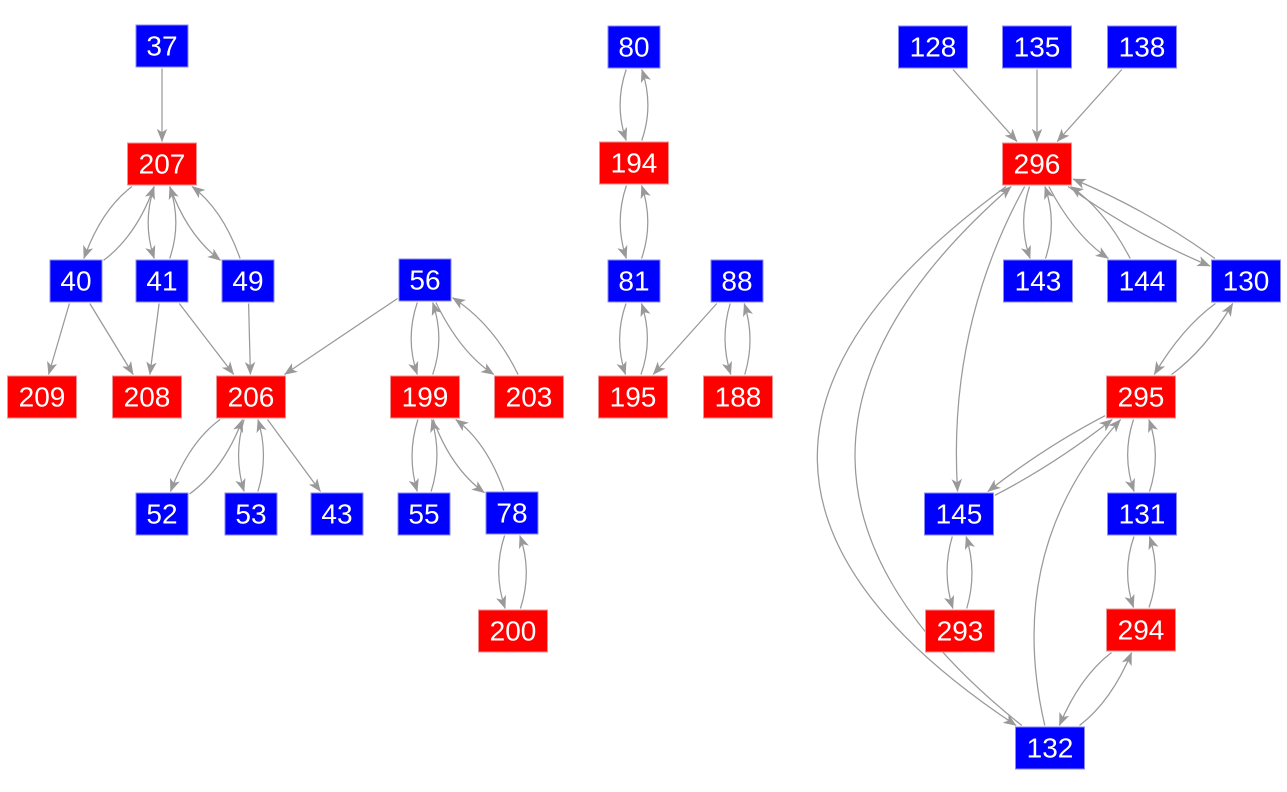 This screenshot has width=1287, height=792. I want to click on graph-node-40: 40, so click(76, 281).